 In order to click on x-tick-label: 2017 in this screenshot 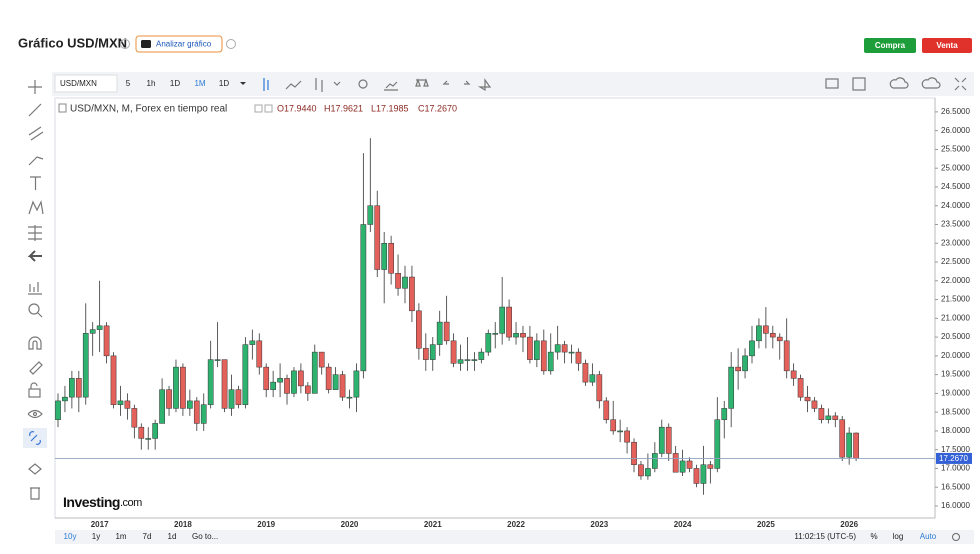, I will do `click(100, 524)`.